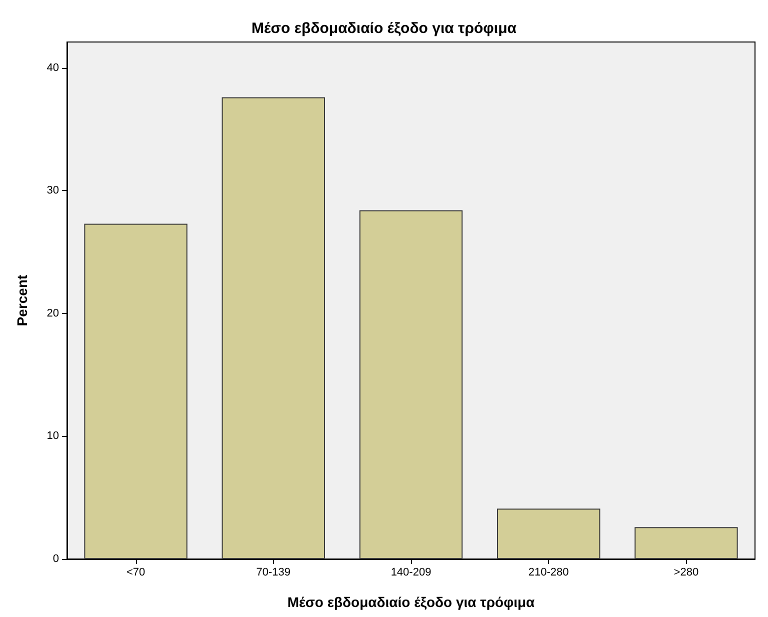 The image size is (768, 617). I want to click on y-tick-label: 30, so click(52, 190).